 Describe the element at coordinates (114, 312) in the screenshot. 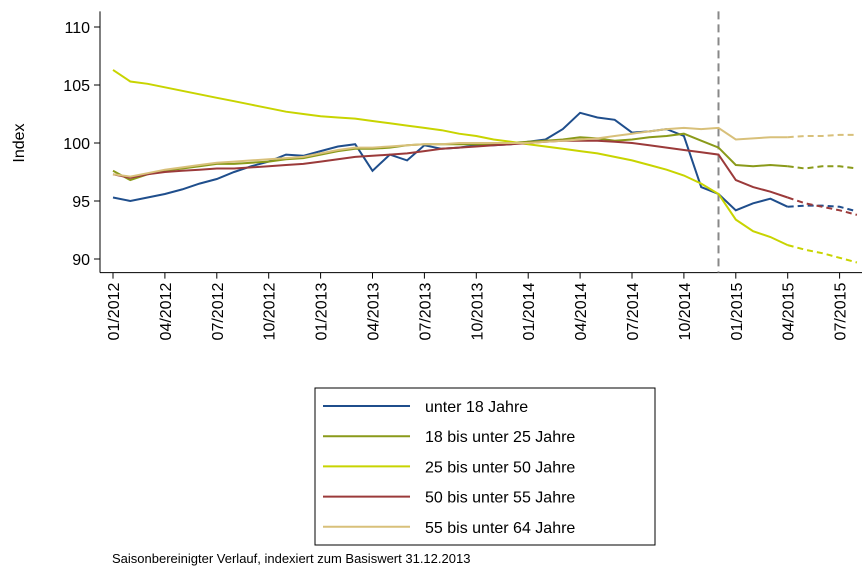

I see `x-tick-label: 01/2012` at that location.